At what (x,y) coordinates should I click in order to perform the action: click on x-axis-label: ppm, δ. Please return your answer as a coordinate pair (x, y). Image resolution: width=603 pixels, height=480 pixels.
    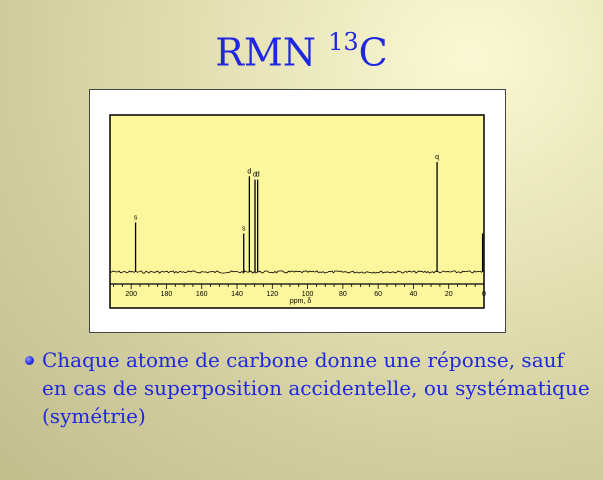
    Looking at the image, I should click on (301, 301).